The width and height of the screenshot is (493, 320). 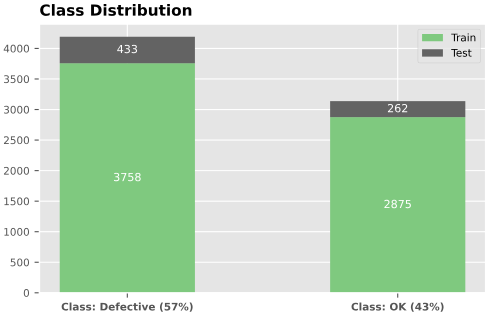 I want to click on y-tick-label: 2000, so click(x=17, y=170).